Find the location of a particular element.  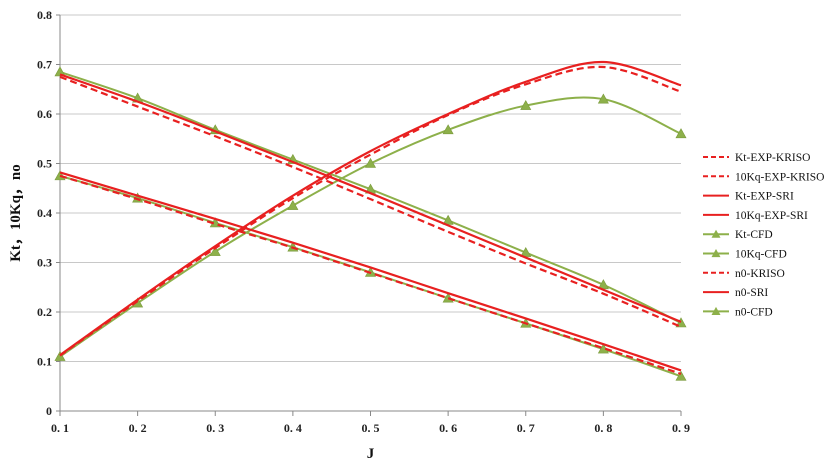

legend-item-n0-sri: n0-SRI is located at coordinates (735, 293).